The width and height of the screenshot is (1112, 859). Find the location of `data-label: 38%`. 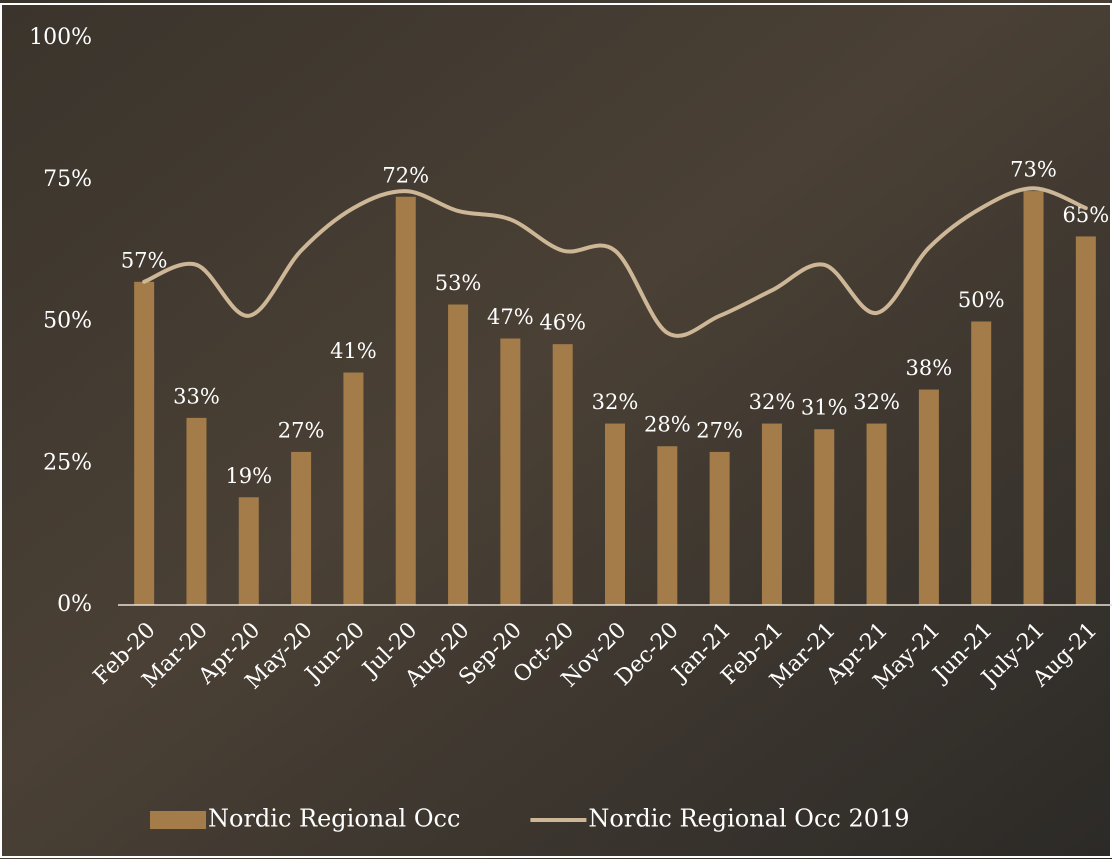

data-label: 38% is located at coordinates (929, 368).